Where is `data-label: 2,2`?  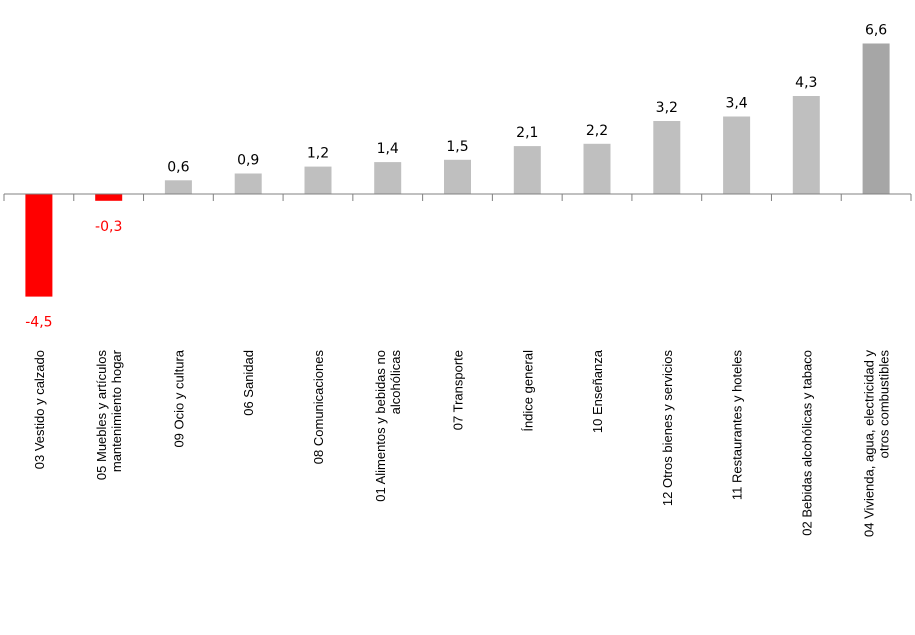 data-label: 2,2 is located at coordinates (597, 131).